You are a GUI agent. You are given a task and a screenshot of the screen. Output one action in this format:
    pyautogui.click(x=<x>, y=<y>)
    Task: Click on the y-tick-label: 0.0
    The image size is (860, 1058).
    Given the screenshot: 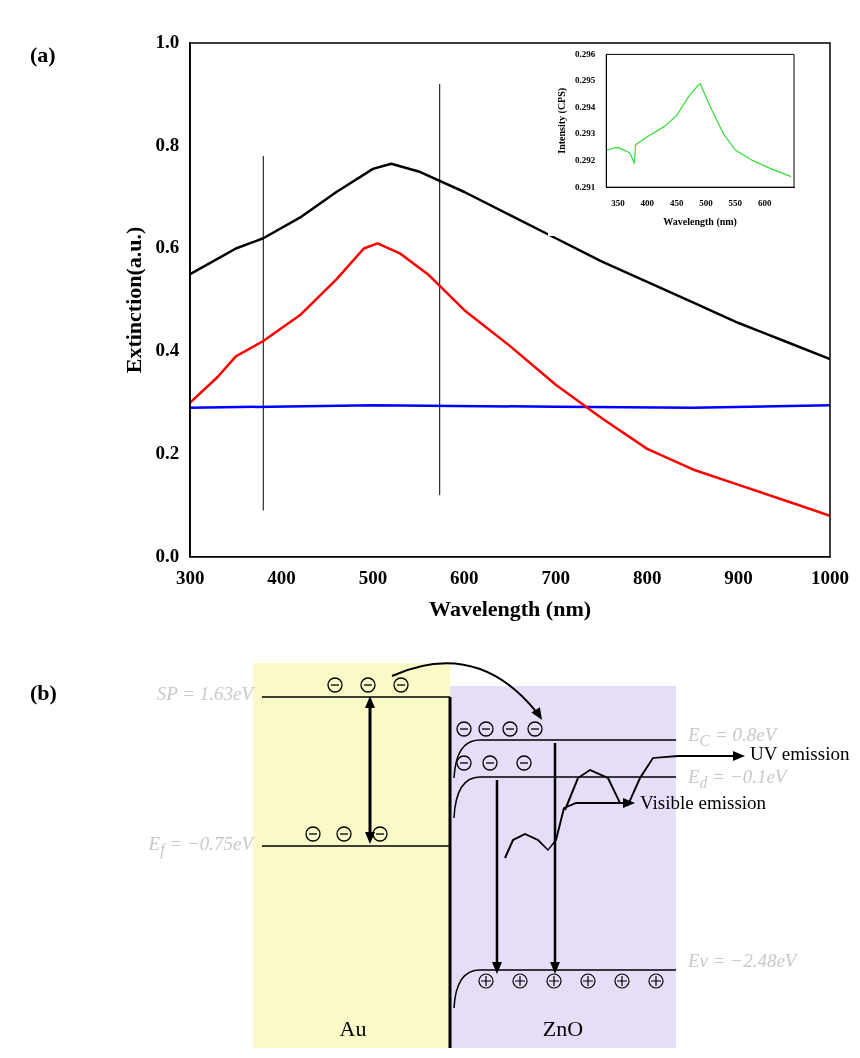 What is the action you would take?
    pyautogui.click(x=167, y=555)
    